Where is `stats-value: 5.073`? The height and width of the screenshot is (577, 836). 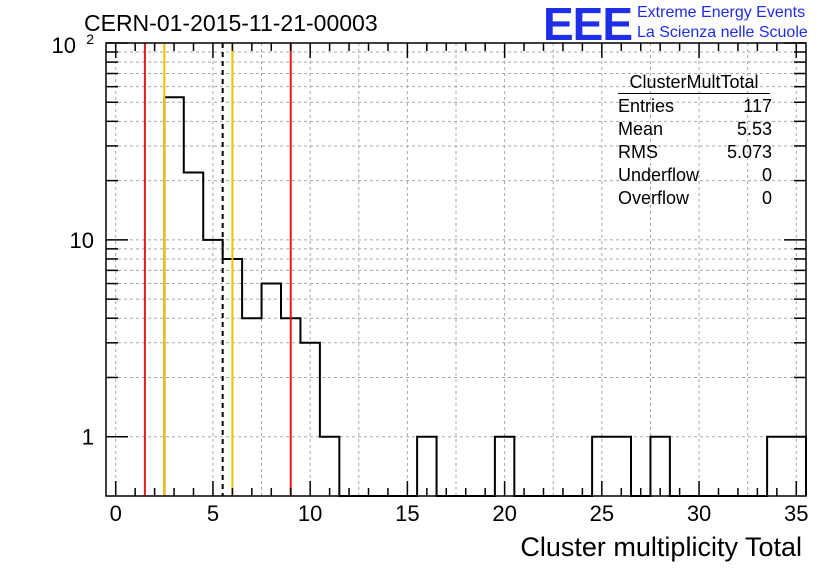
stats-value: 5.073 is located at coordinates (749, 152).